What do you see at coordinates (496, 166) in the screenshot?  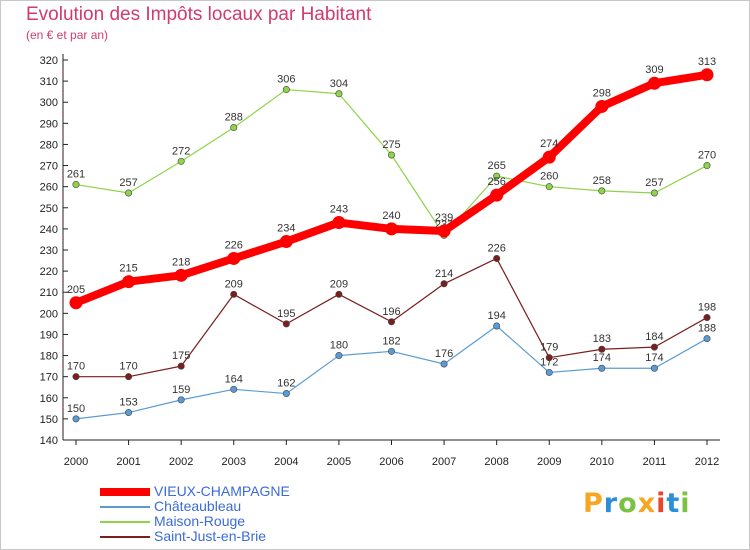 I see `data-label-maison-rouge: 265` at bounding box center [496, 166].